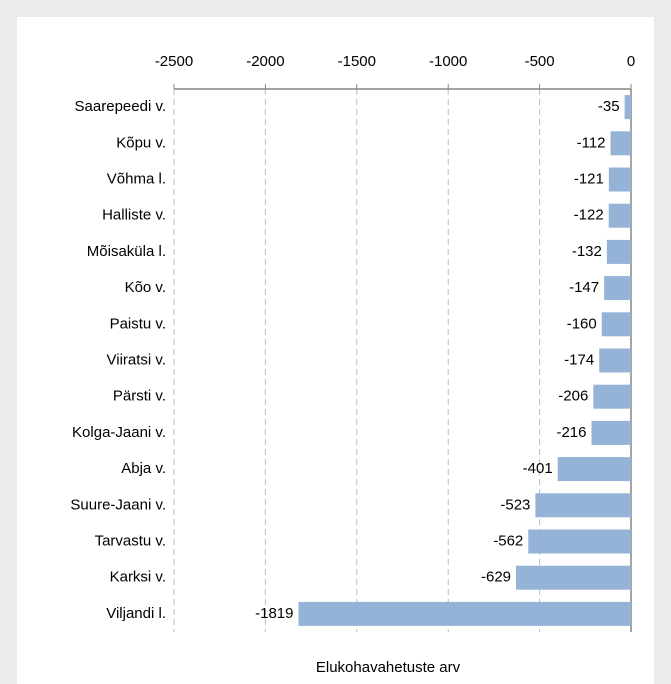 The height and width of the screenshot is (684, 671). Describe the element at coordinates (538, 468) in the screenshot. I see `data-label: -401` at that location.